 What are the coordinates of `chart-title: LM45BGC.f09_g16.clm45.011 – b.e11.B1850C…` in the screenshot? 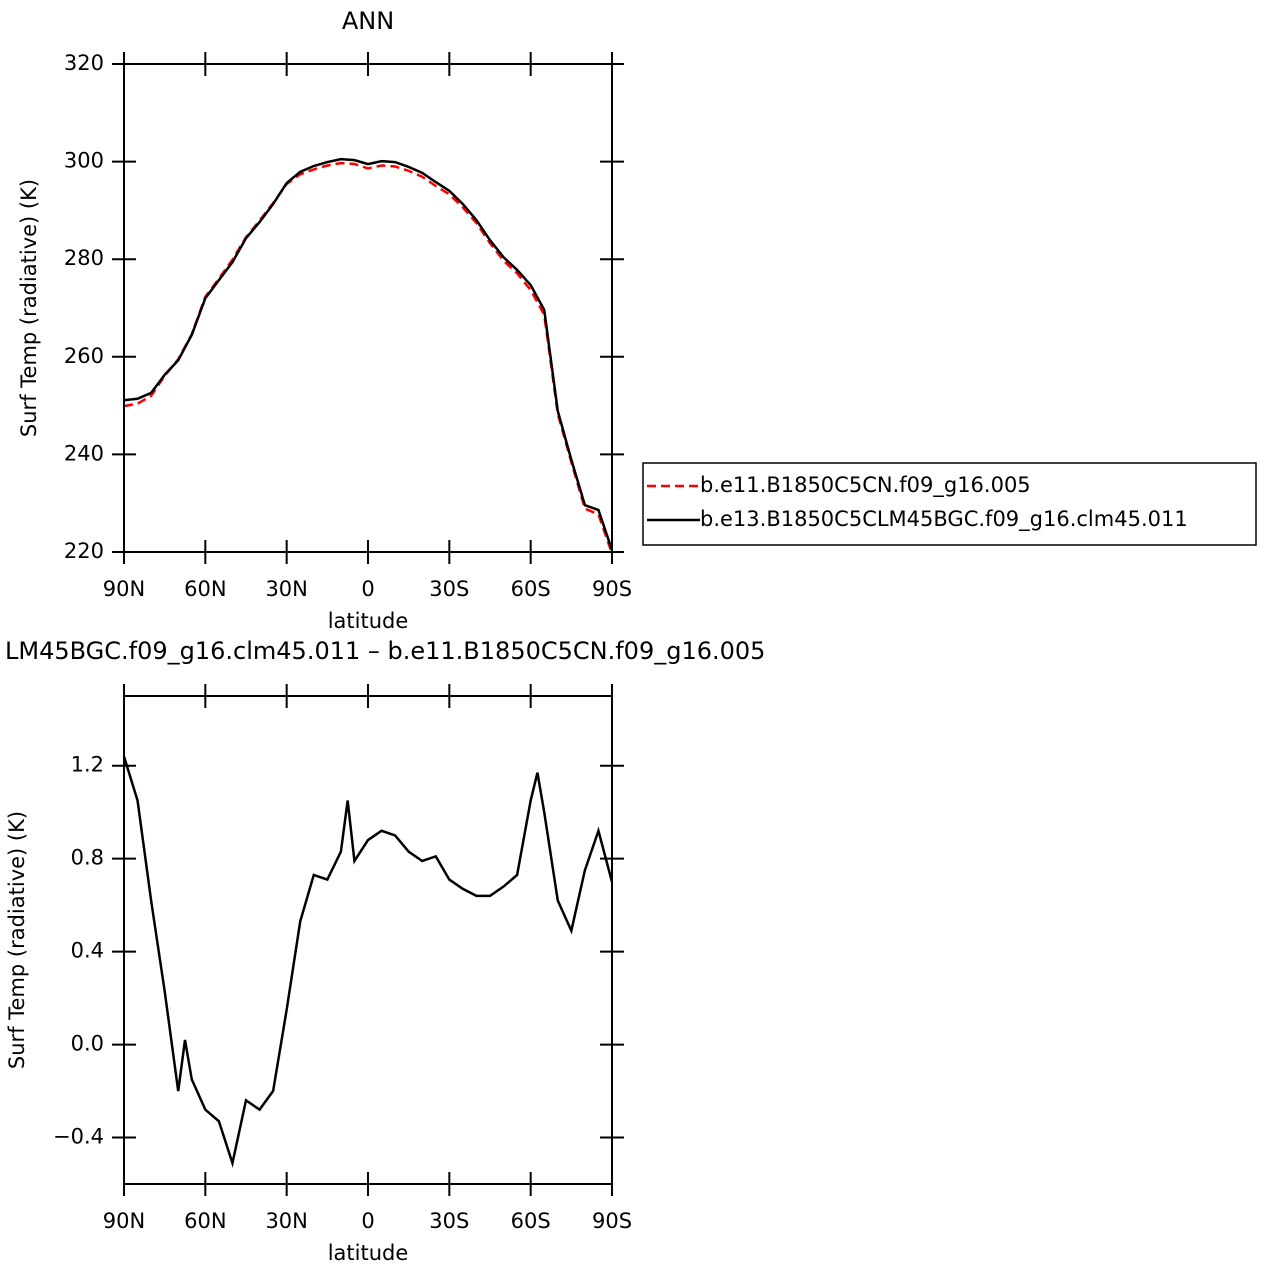 It's located at (385, 651).